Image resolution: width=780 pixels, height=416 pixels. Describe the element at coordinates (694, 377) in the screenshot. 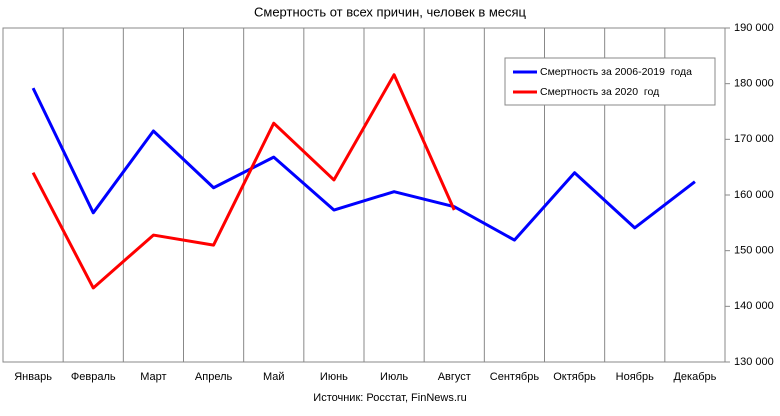

I see `x-tick-label: Декабрь` at that location.